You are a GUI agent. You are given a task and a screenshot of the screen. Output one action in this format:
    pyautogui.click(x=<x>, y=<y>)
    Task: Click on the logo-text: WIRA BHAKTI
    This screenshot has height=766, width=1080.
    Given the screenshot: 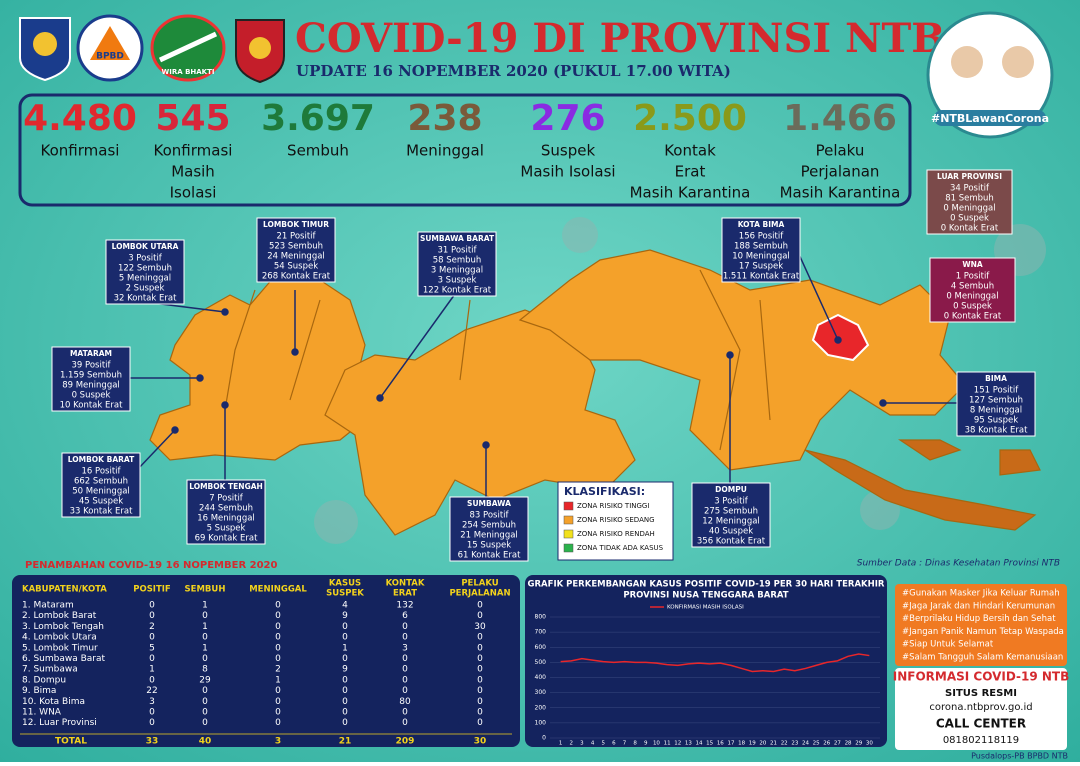 What is the action you would take?
    pyautogui.click(x=188, y=72)
    